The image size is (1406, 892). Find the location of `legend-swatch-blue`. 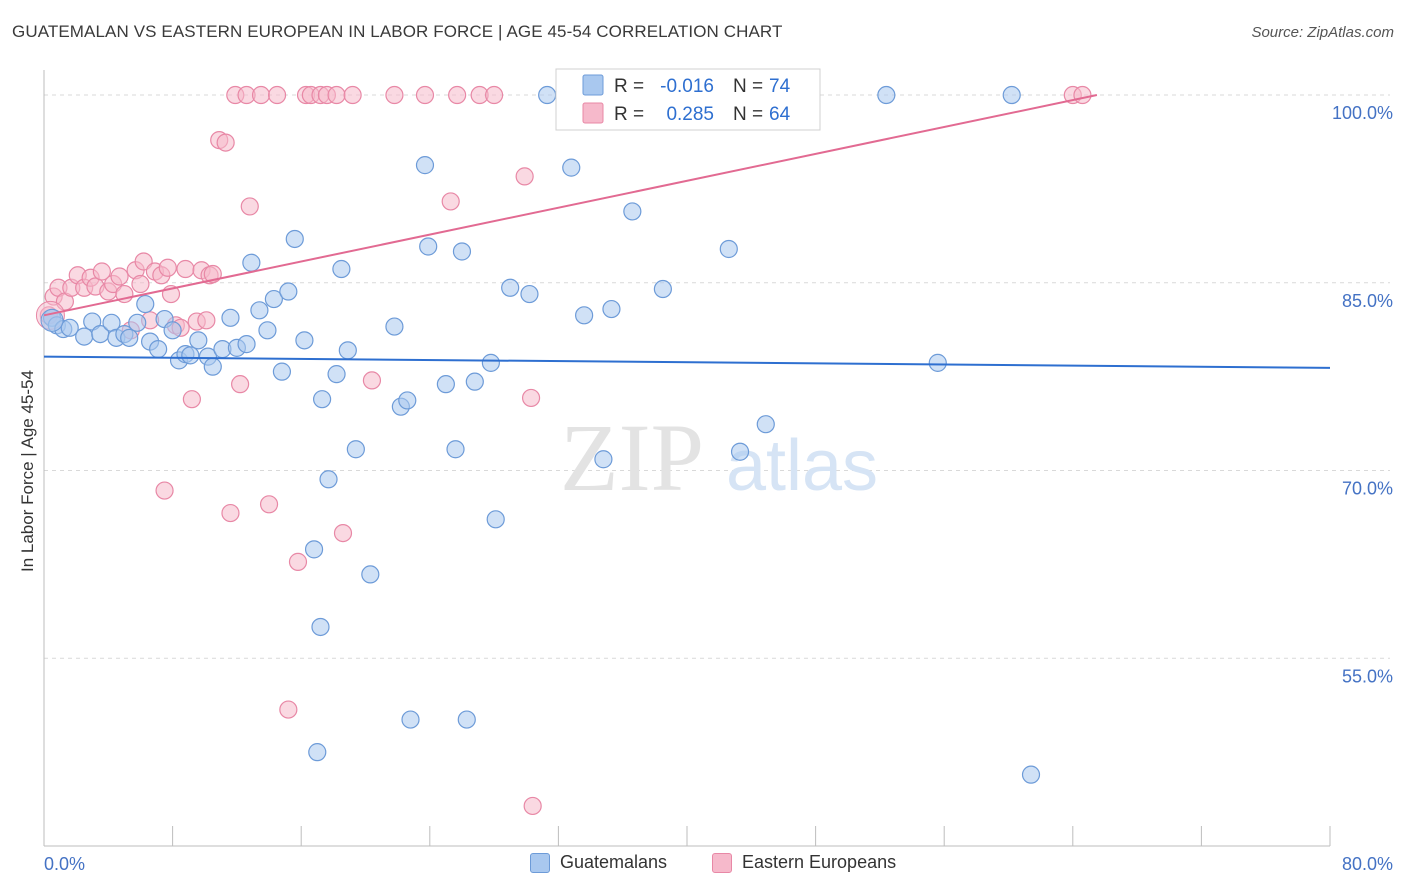

legend-swatch-blue is located at coordinates (540, 862).